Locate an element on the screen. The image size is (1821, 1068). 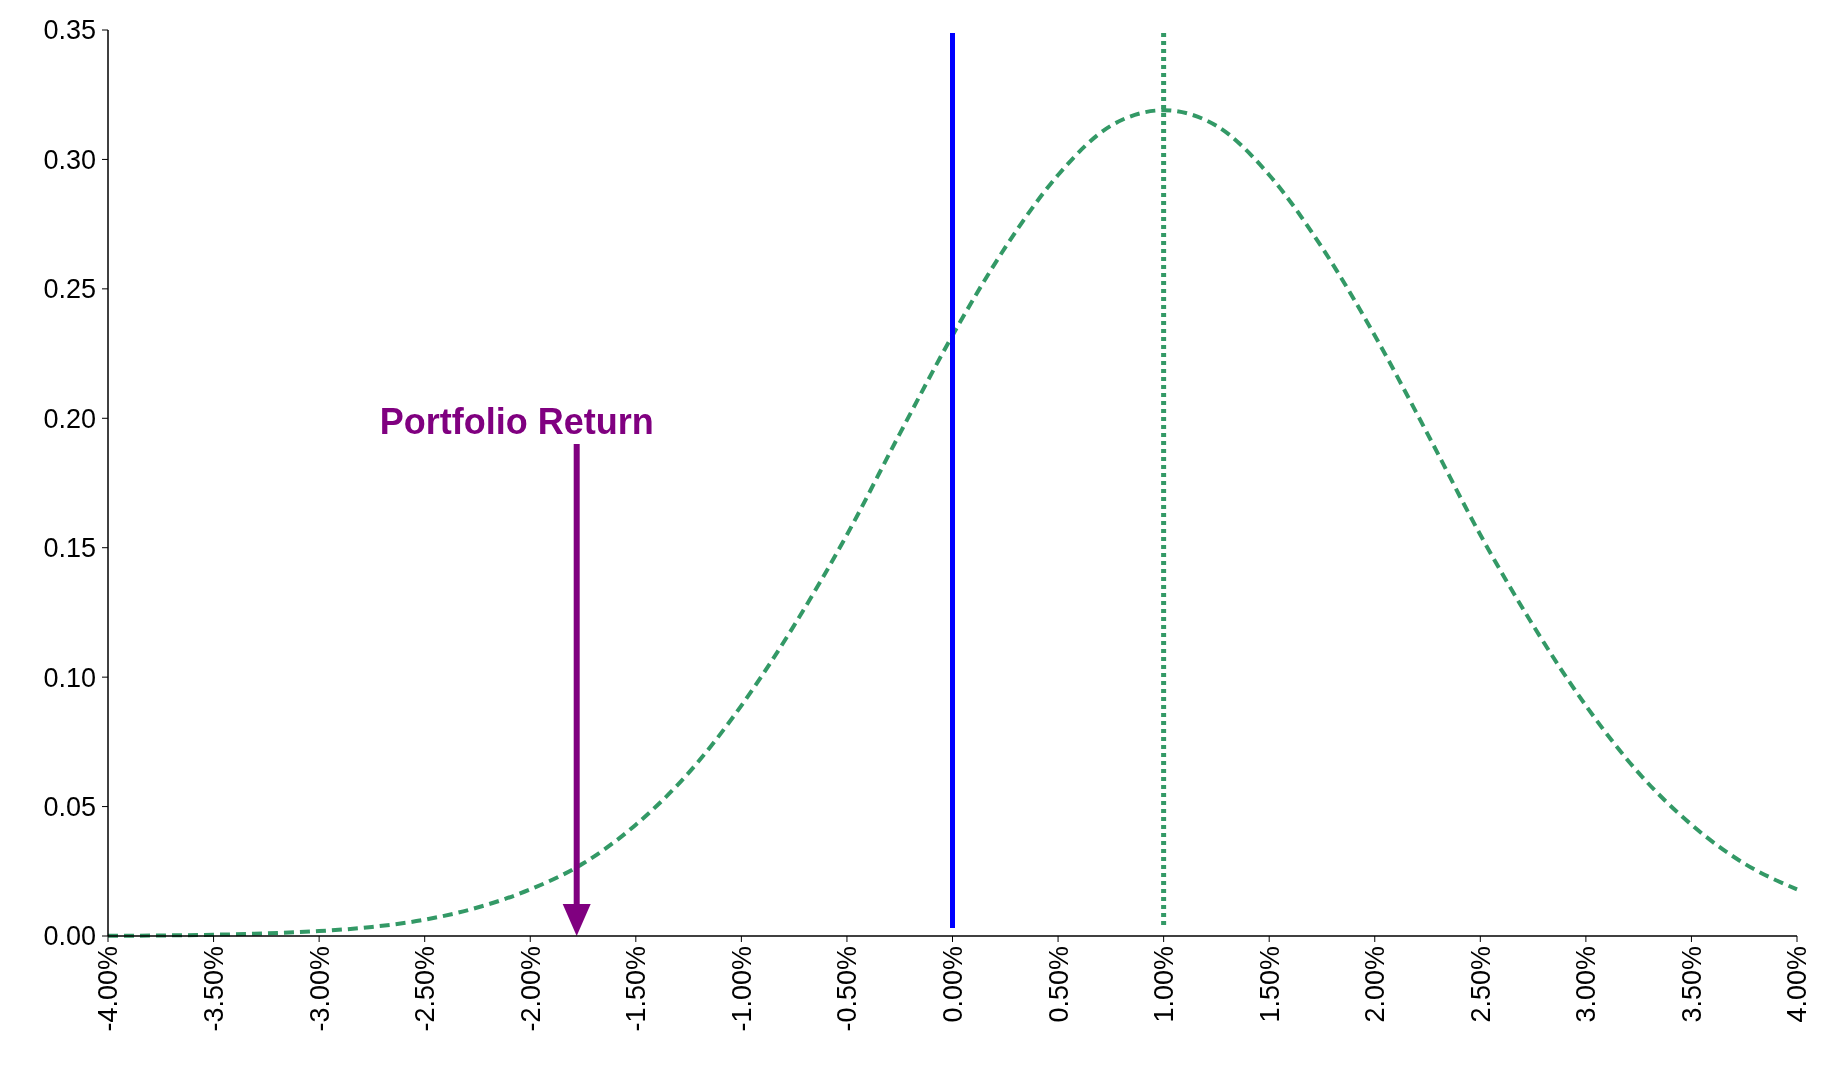
y-tick-label: 0.25 is located at coordinates (69, 289).